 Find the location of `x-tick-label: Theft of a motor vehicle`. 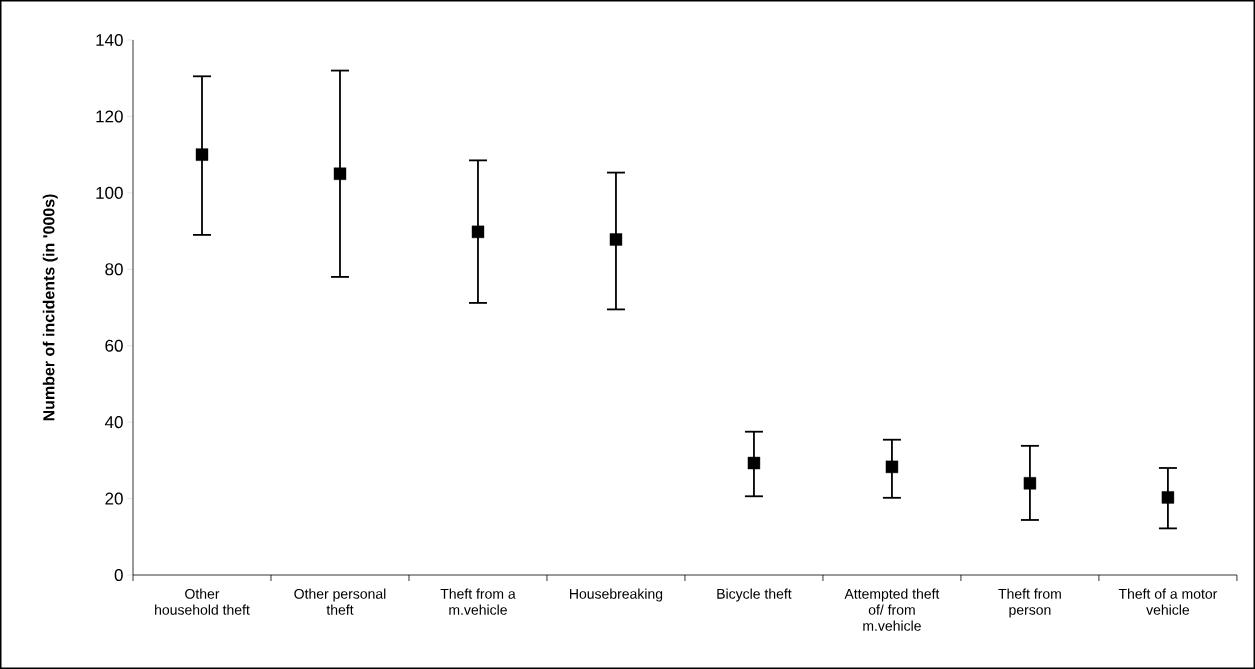

x-tick-label: Theft of a motor vehicle is located at coordinates (1168, 601).